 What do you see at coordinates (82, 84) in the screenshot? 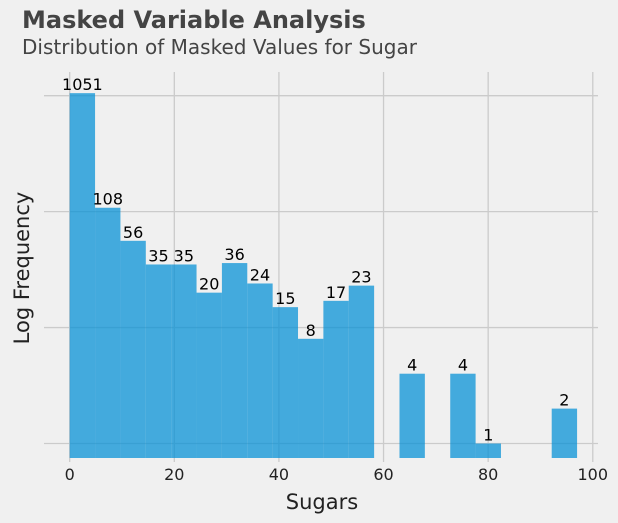
I see `bar-count-label: 1051` at bounding box center [82, 84].